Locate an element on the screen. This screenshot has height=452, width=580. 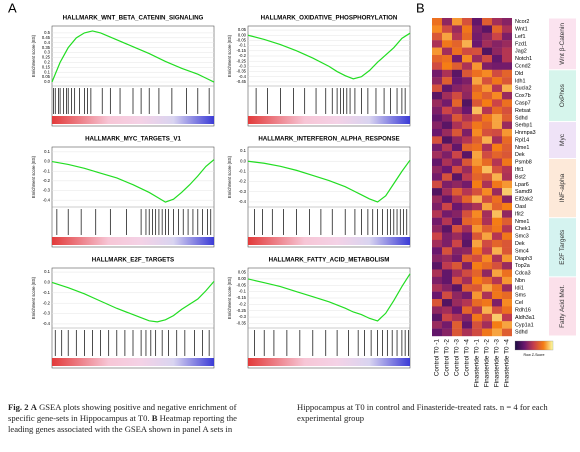
gene-label: Smc4 is located at coordinates (522, 251).